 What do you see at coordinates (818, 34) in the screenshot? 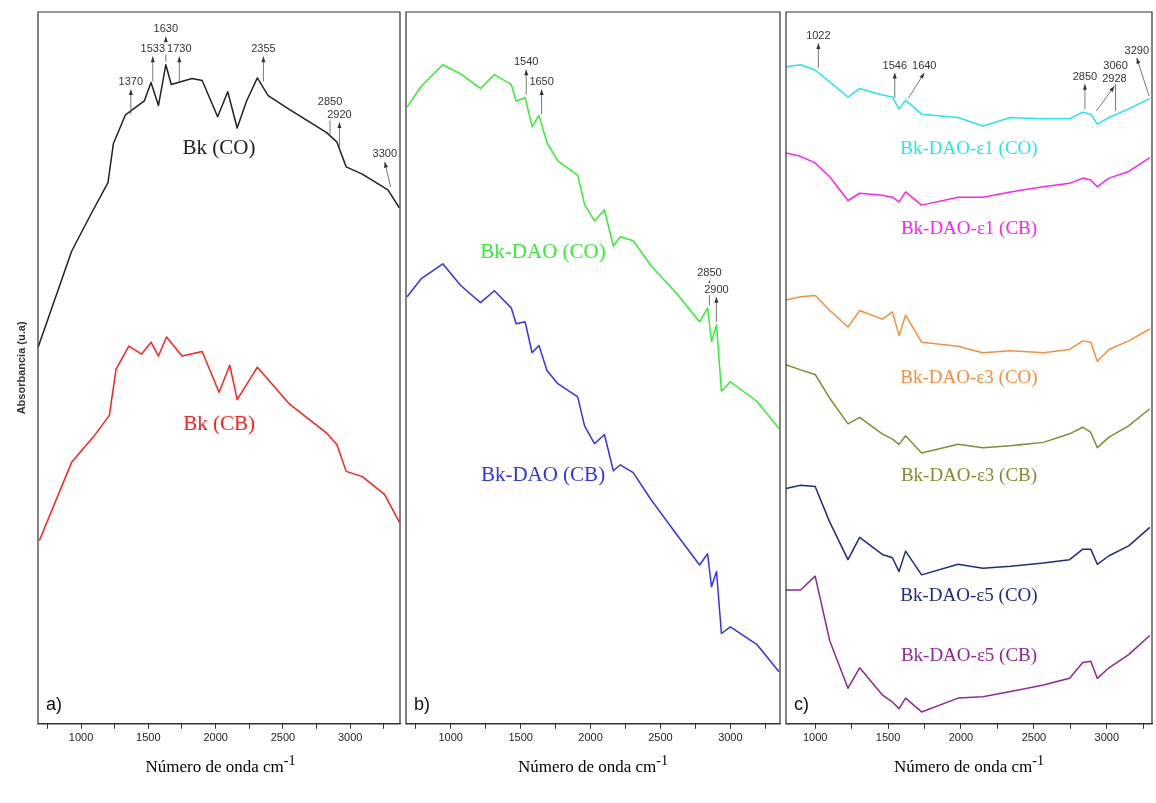
I see `annotation: 1022` at bounding box center [818, 34].